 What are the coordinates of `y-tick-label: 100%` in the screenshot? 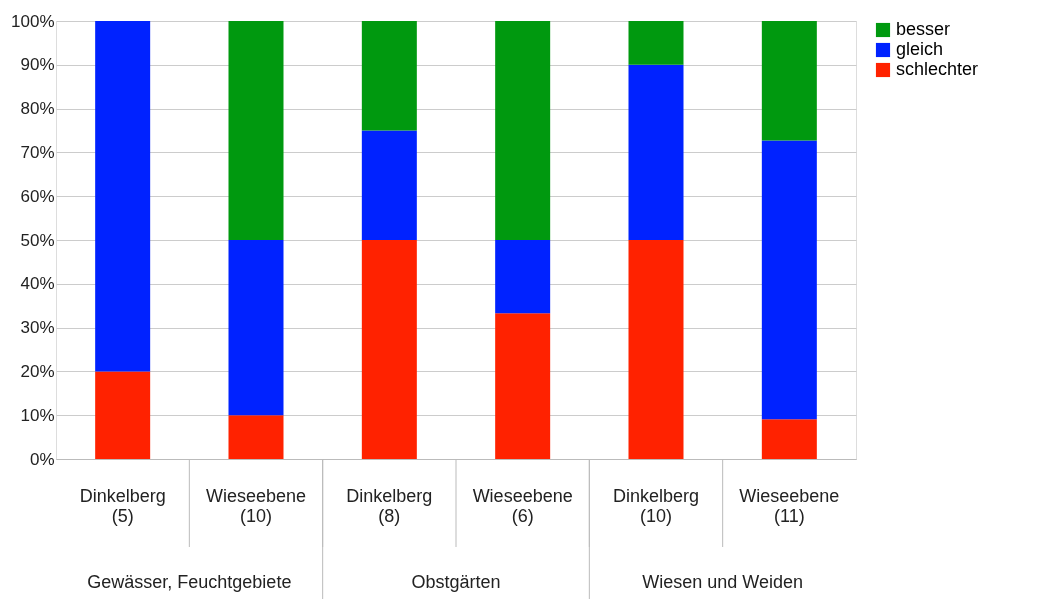 It's located at (33, 21).